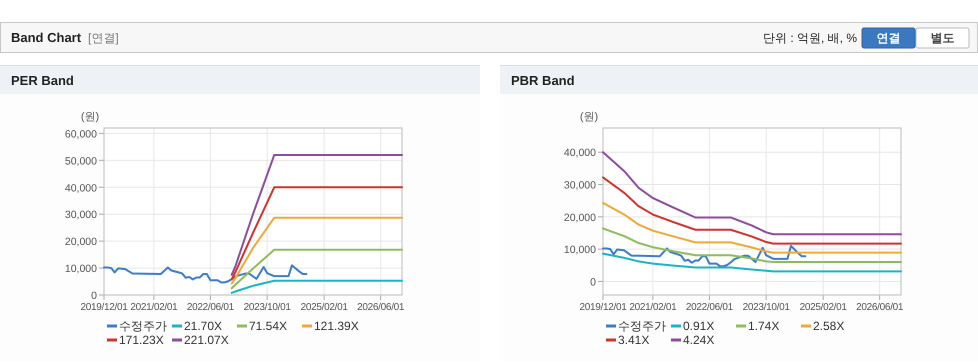 The height and width of the screenshot is (364, 978). Describe the element at coordinates (81, 161) in the screenshot. I see `y-tick-label: 50,000` at that location.